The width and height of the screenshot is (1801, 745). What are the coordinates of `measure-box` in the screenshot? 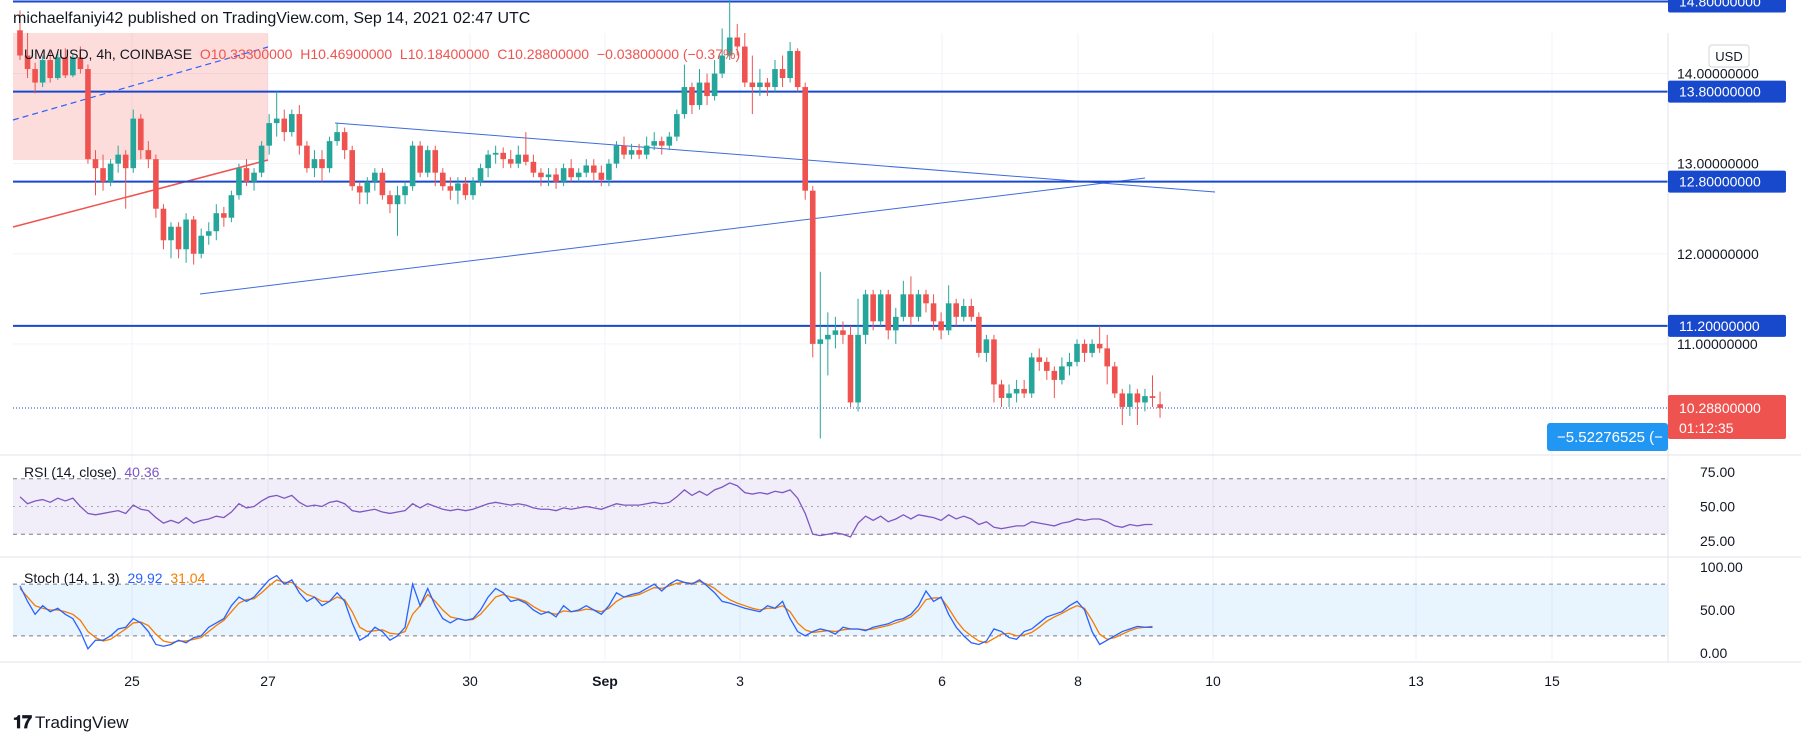 It's located at (1607, 437).